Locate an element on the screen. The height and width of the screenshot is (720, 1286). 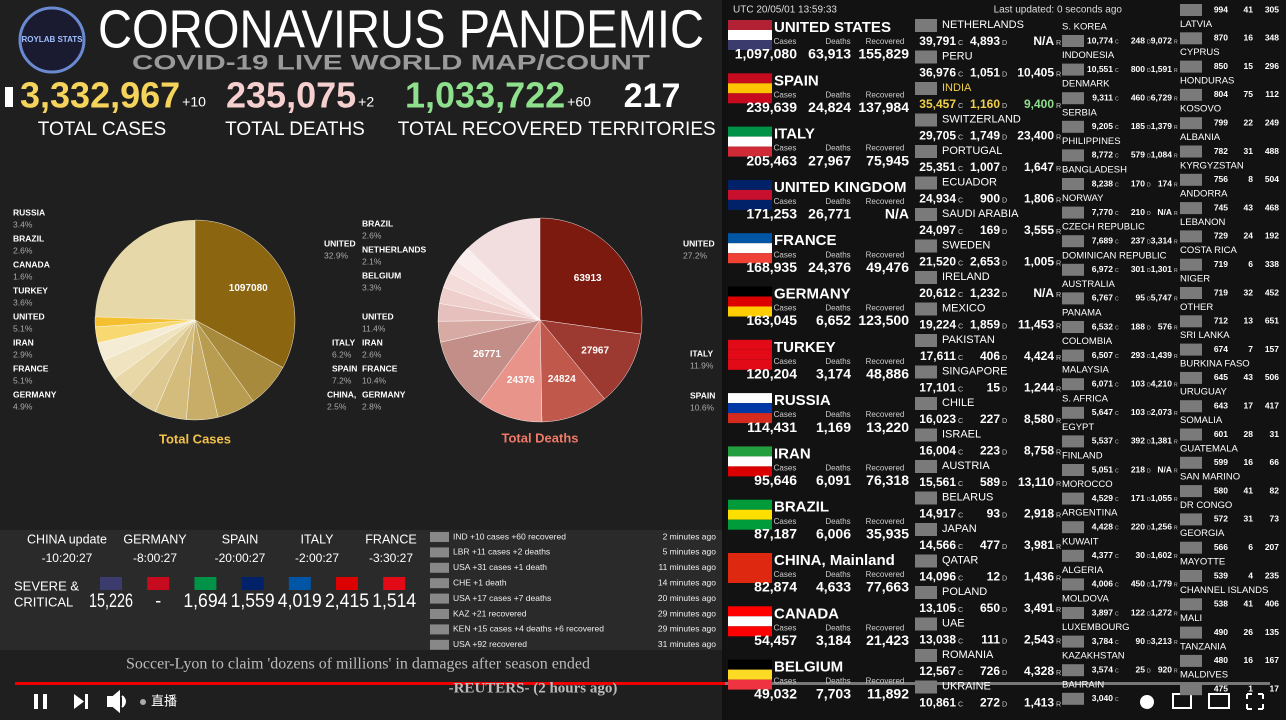
slice-name: NETHERLANDS is located at coordinates (394, 249).